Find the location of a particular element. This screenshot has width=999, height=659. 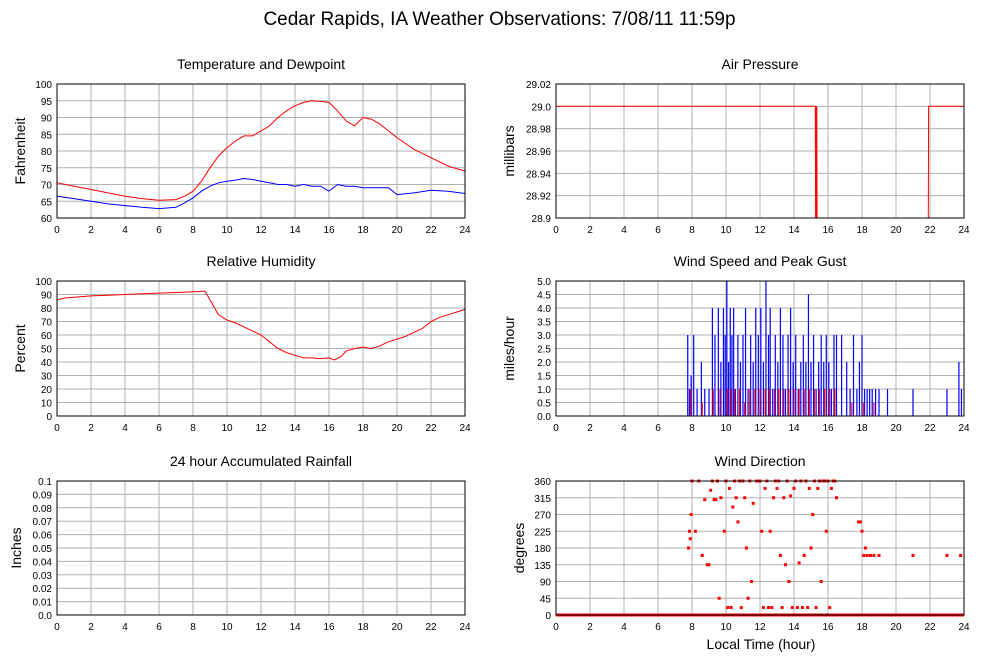

y-tick-label: 80 is located at coordinates (47, 309).